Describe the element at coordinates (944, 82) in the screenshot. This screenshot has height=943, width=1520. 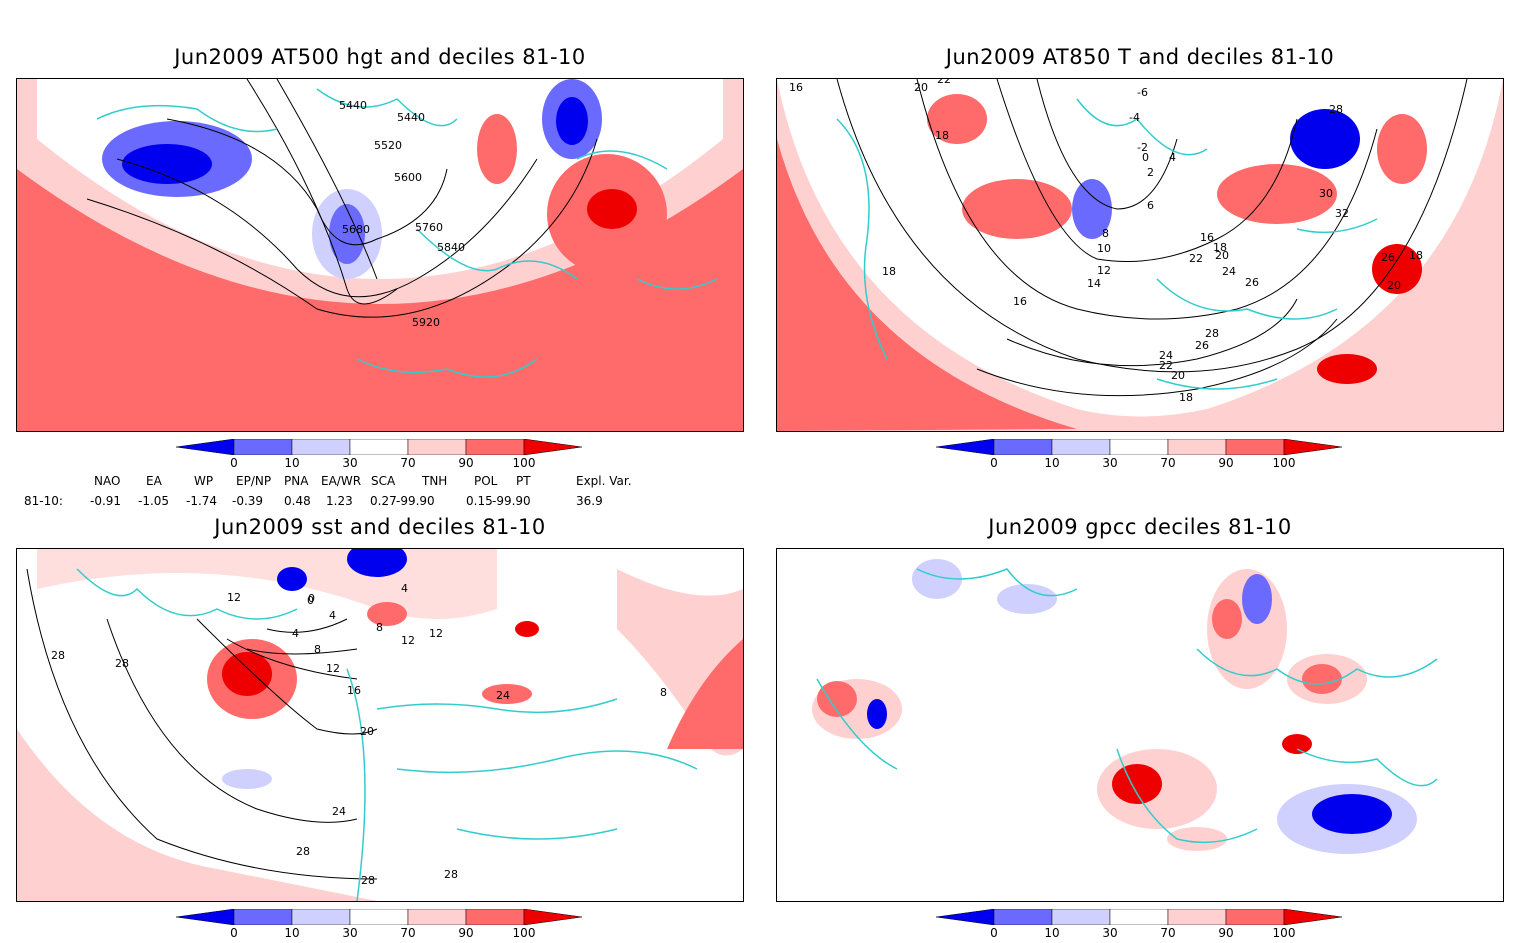
I see `contour-label: 22` at that location.